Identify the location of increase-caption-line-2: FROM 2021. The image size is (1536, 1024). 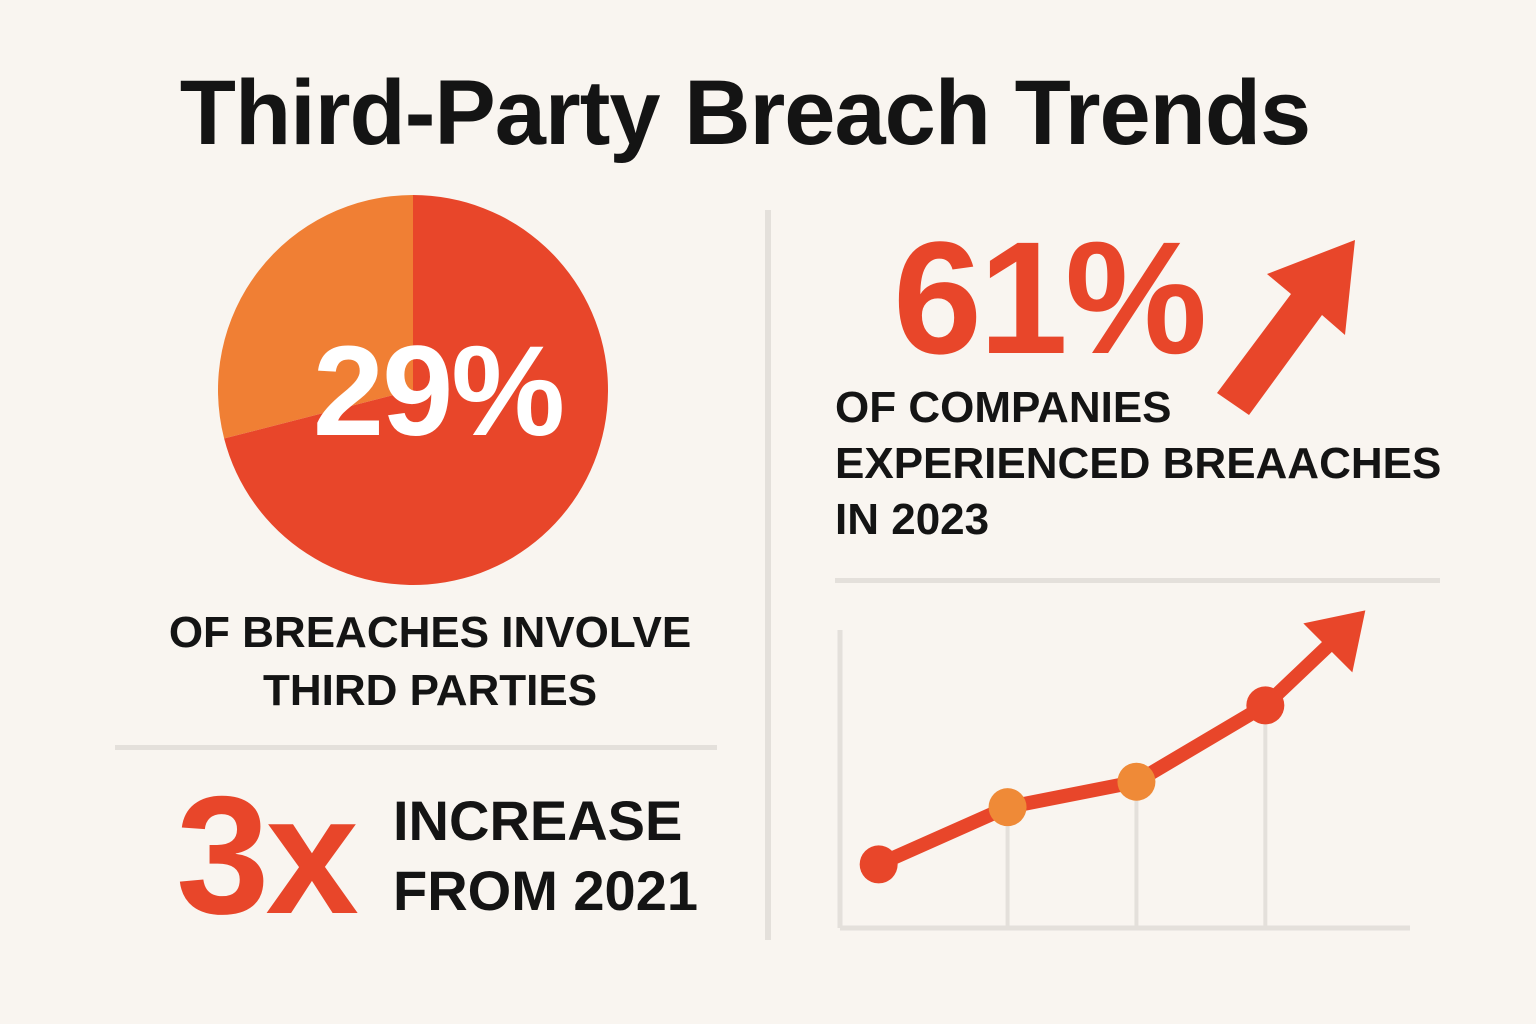
(545, 890).